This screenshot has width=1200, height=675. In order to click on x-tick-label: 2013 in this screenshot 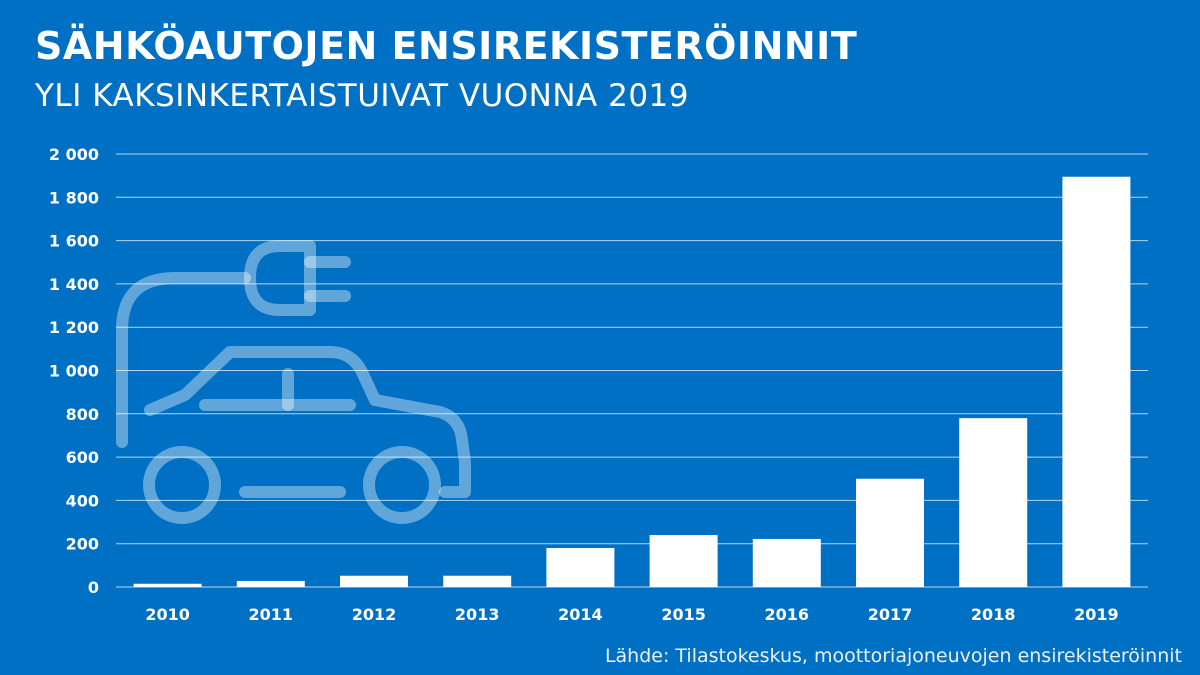, I will do `click(477, 614)`.